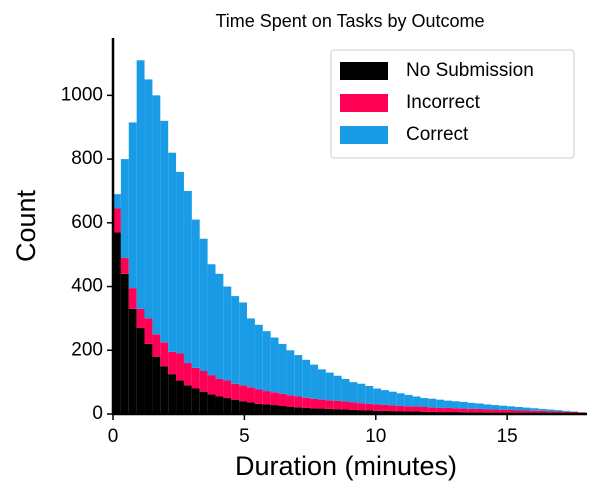 Image resolution: width=599 pixels, height=499 pixels. I want to click on x-tick-label: 0, so click(113, 436).